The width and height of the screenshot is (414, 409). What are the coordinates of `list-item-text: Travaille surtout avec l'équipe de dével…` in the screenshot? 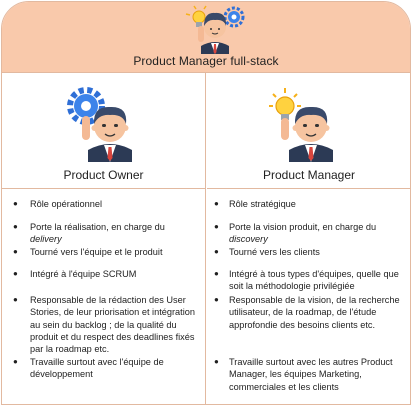 It's located at (97, 368).